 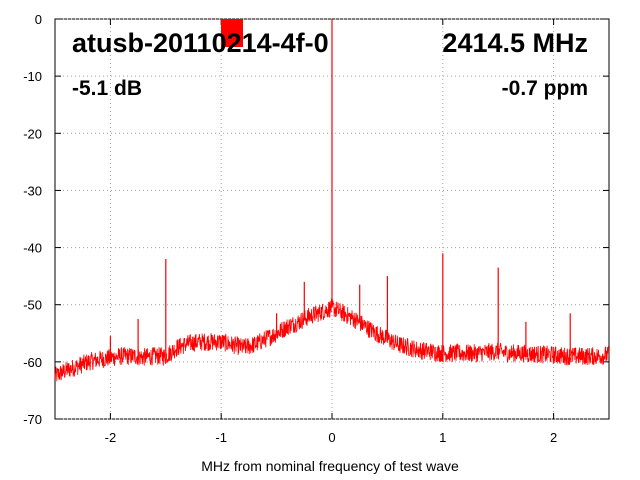 I want to click on y-tick-label: -20, so click(x=32, y=133).